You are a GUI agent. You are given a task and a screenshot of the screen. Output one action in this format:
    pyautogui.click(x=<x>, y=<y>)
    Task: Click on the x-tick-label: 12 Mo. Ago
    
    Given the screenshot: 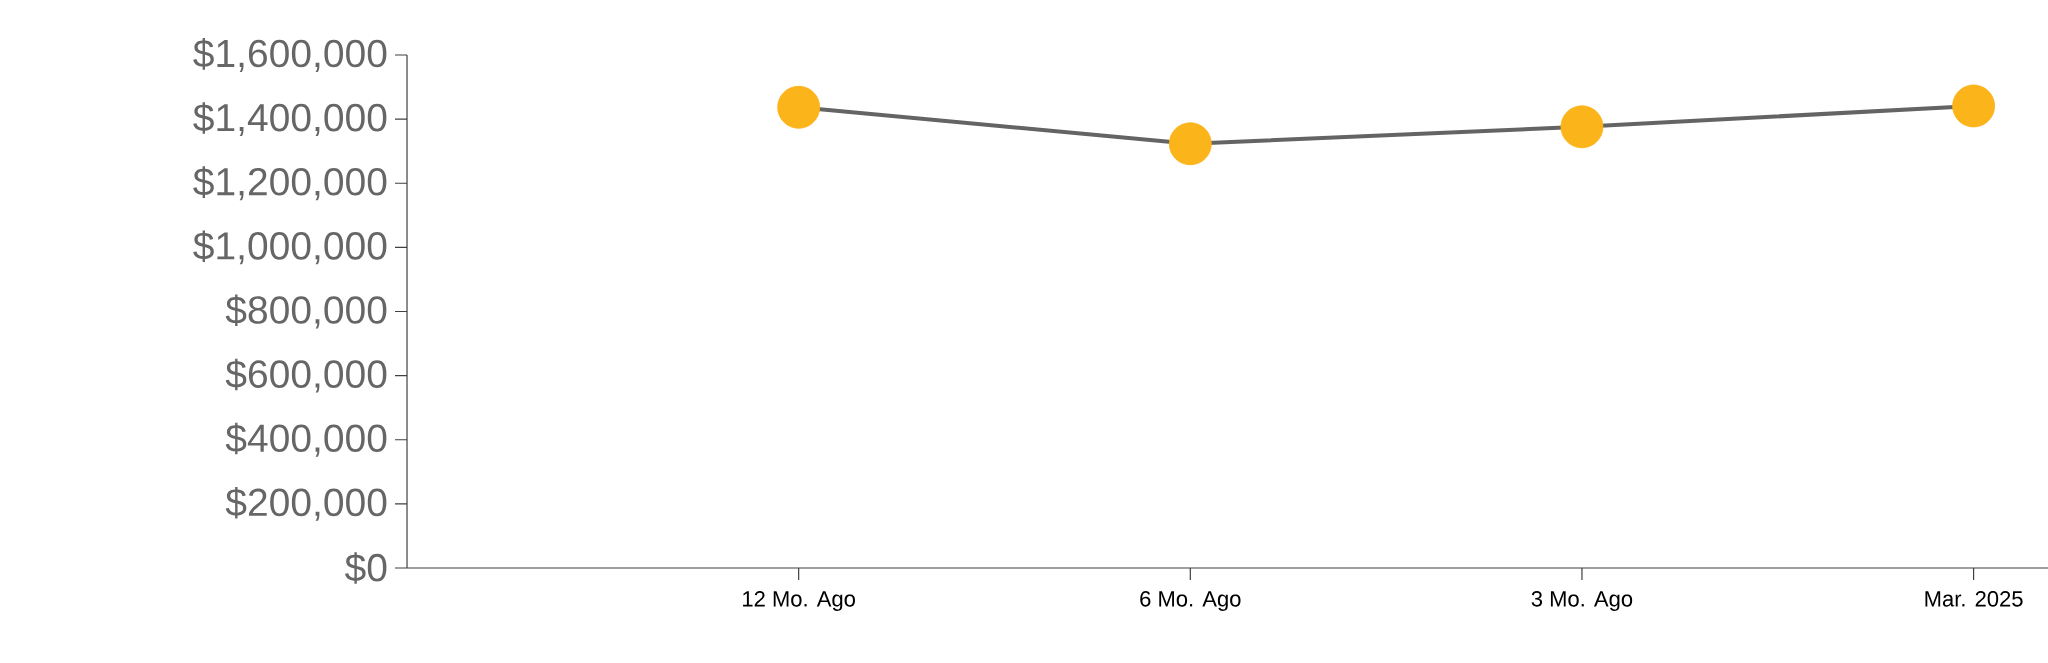 What is the action you would take?
    pyautogui.click(x=799, y=601)
    